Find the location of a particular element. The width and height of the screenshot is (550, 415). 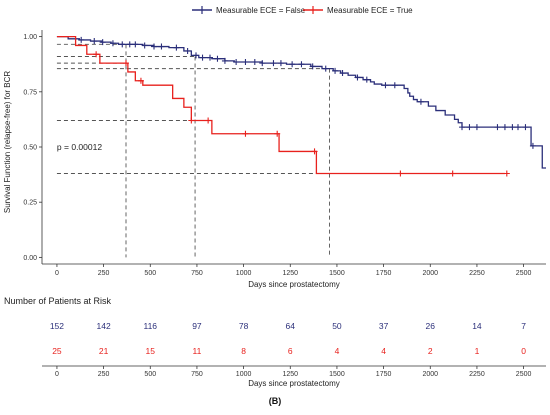

x-tick-label: 1250 is located at coordinates (290, 273).